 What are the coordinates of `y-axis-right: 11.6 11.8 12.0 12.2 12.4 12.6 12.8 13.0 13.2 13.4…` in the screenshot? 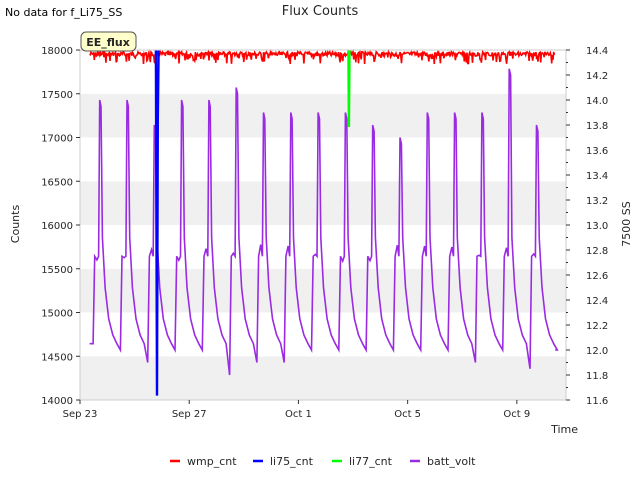 It's located at (587, 226).